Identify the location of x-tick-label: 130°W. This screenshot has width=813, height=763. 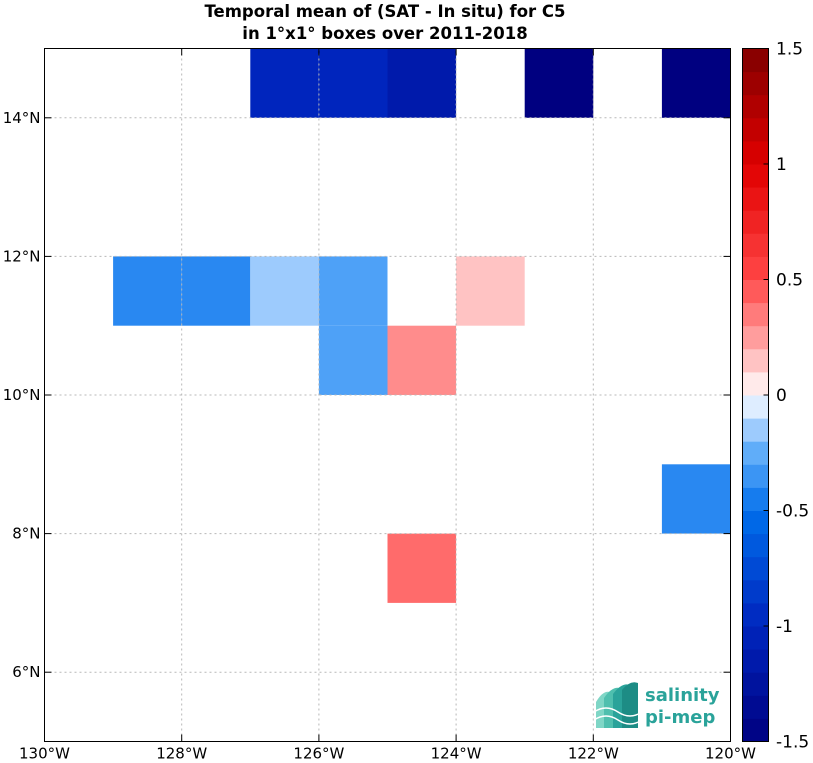
(44, 754).